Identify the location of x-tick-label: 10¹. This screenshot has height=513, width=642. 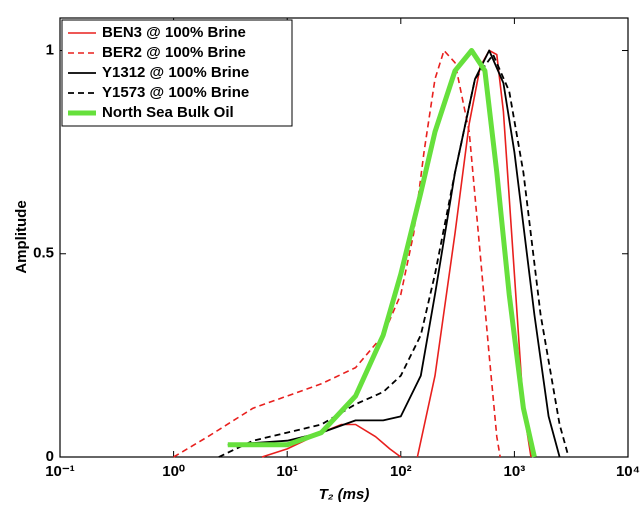
(287, 471).